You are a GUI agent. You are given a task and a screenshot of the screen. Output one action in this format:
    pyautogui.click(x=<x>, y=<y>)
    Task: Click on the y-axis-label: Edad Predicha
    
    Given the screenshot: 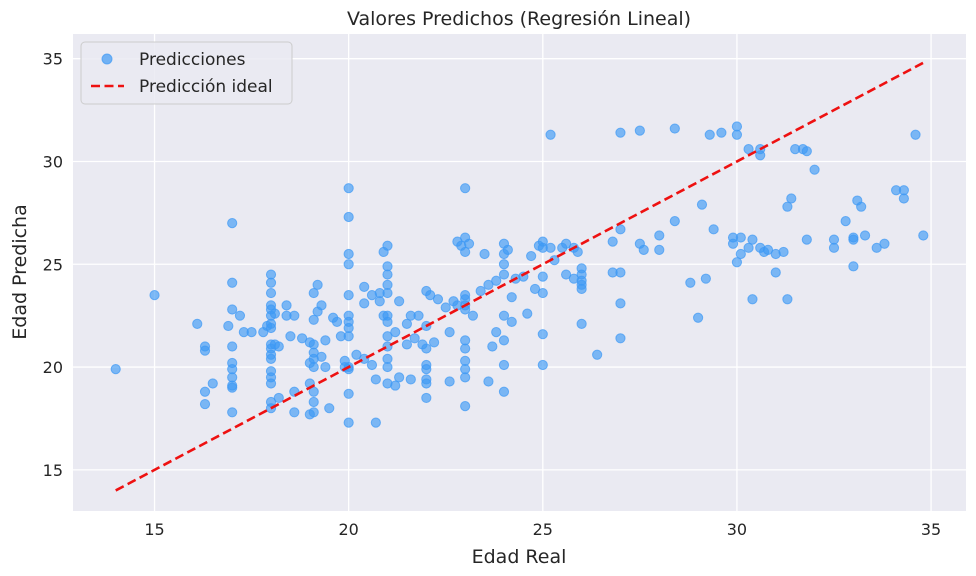 What is the action you would take?
    pyautogui.click(x=20, y=272)
    